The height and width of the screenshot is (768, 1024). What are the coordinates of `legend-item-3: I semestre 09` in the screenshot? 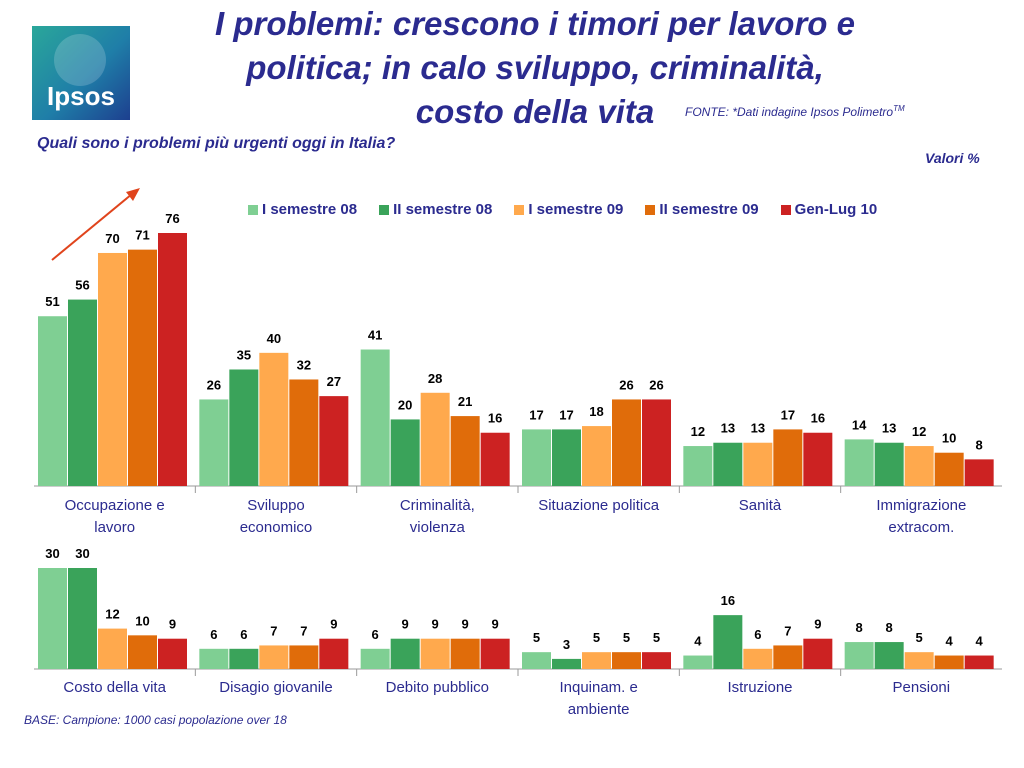 It's located at (568, 209).